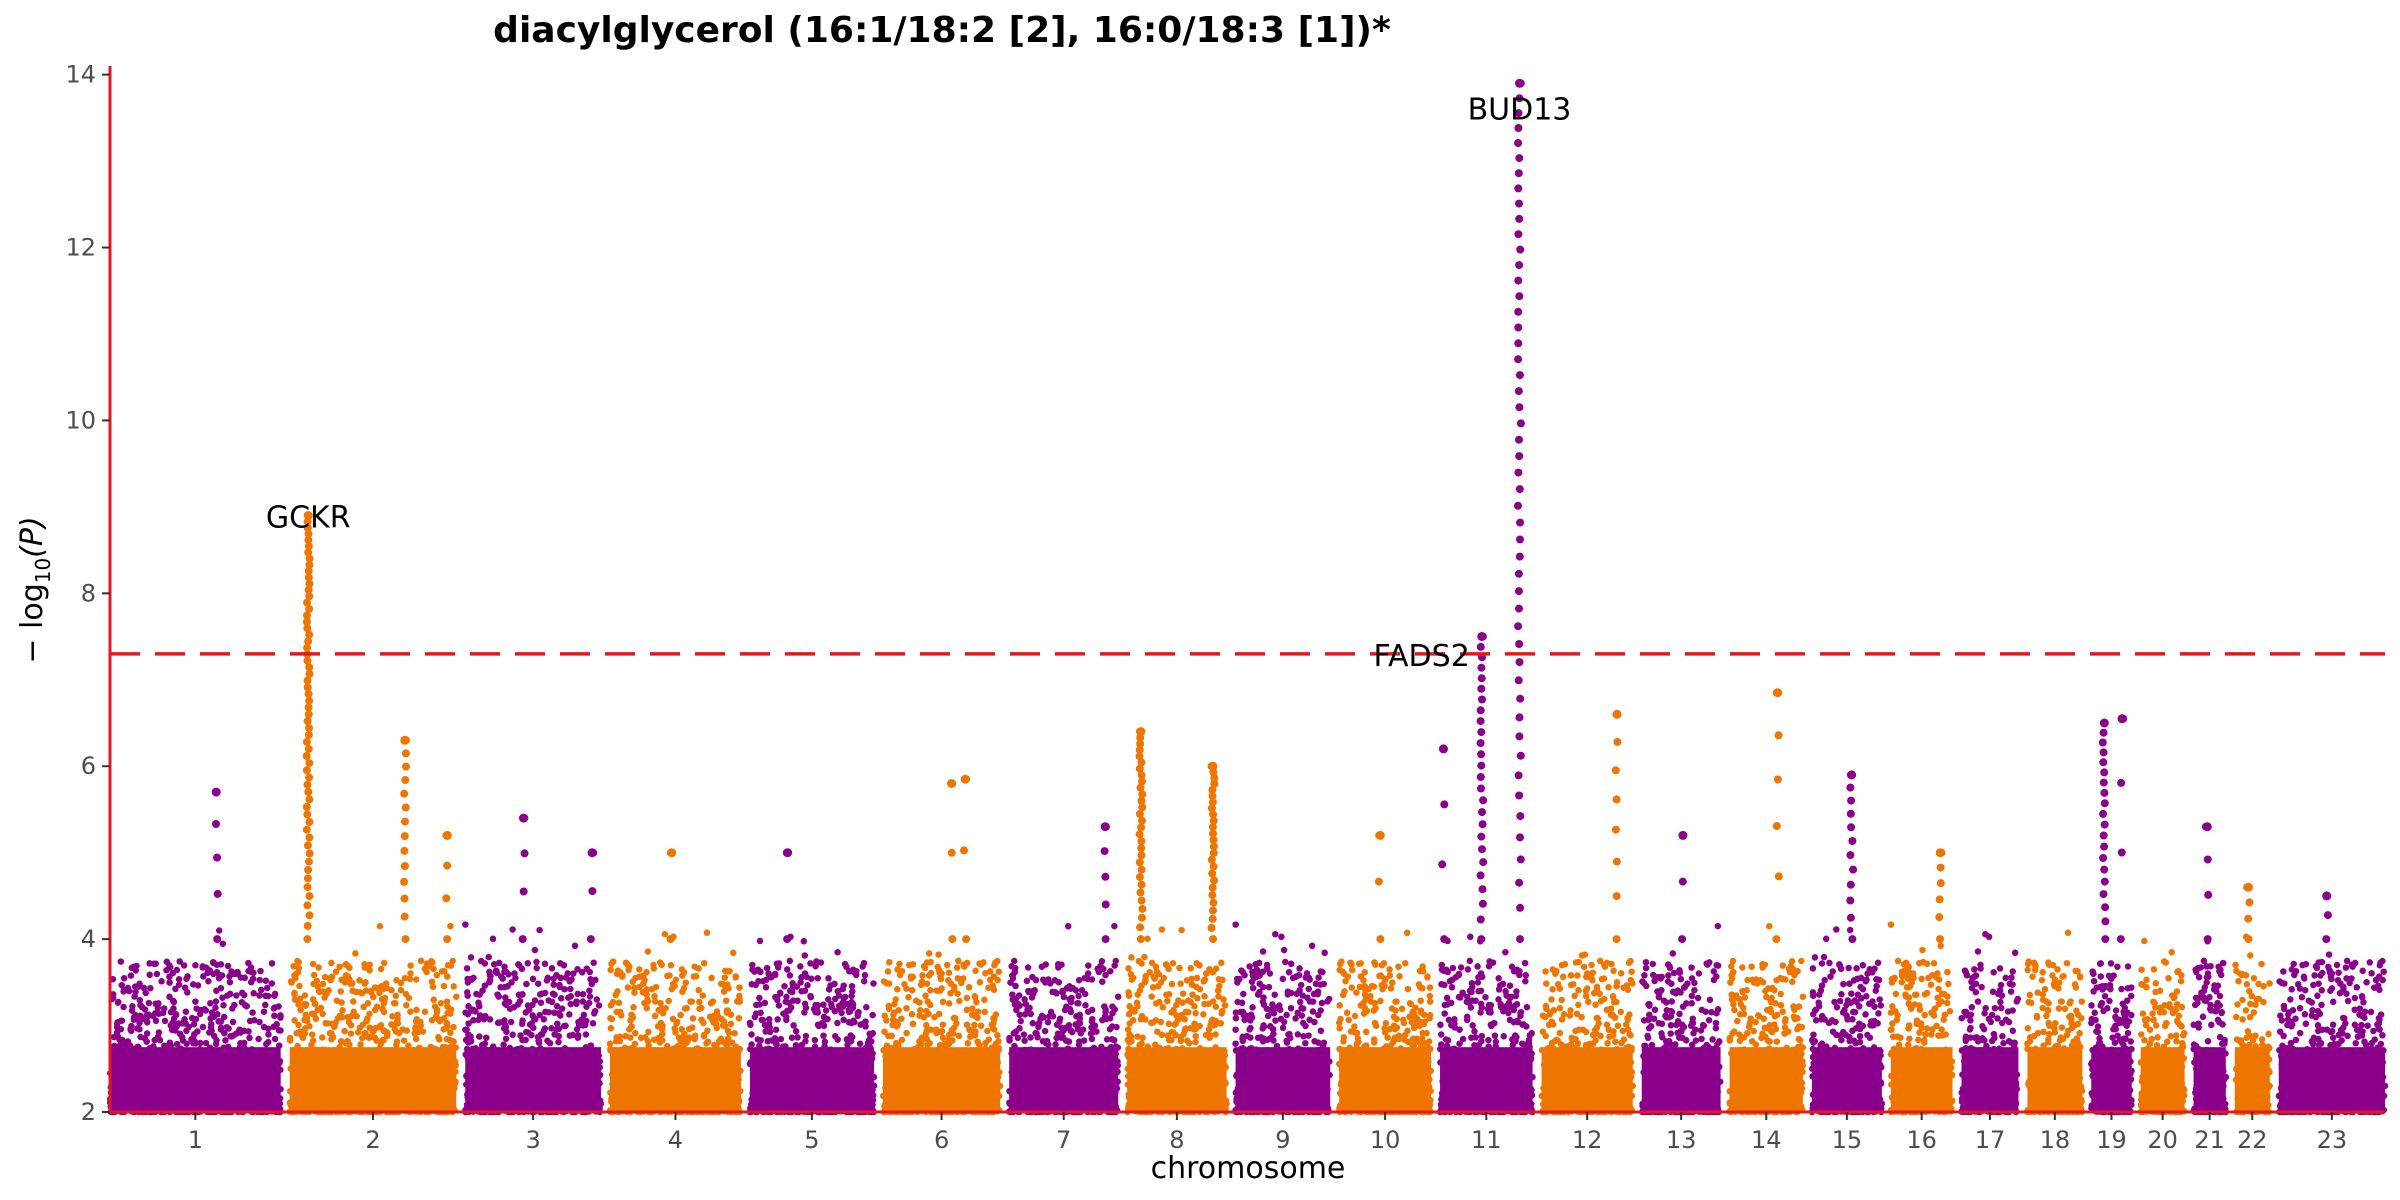  Describe the element at coordinates (1176, 1140) in the screenshot. I see `x-tick-label-chr-8: 8` at that location.